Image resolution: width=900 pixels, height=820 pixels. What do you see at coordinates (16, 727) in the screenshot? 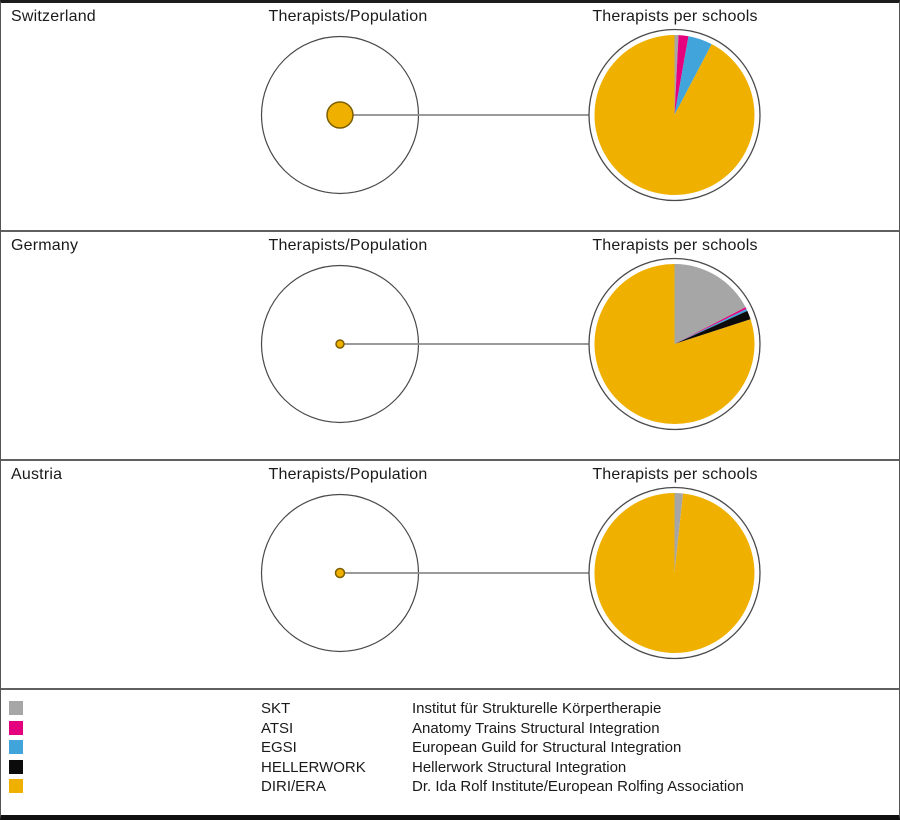
I see `atsi-color-swatch` at bounding box center [16, 727].